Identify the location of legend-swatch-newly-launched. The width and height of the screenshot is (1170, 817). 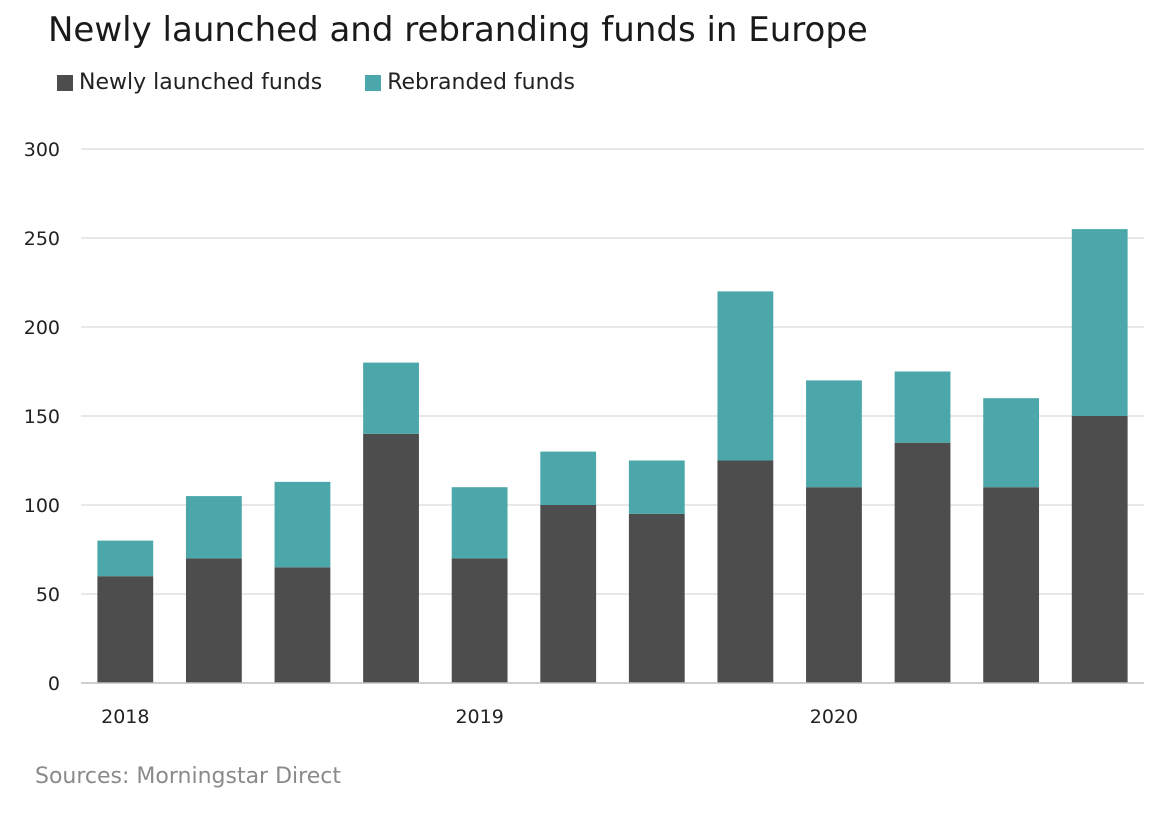
(65, 82).